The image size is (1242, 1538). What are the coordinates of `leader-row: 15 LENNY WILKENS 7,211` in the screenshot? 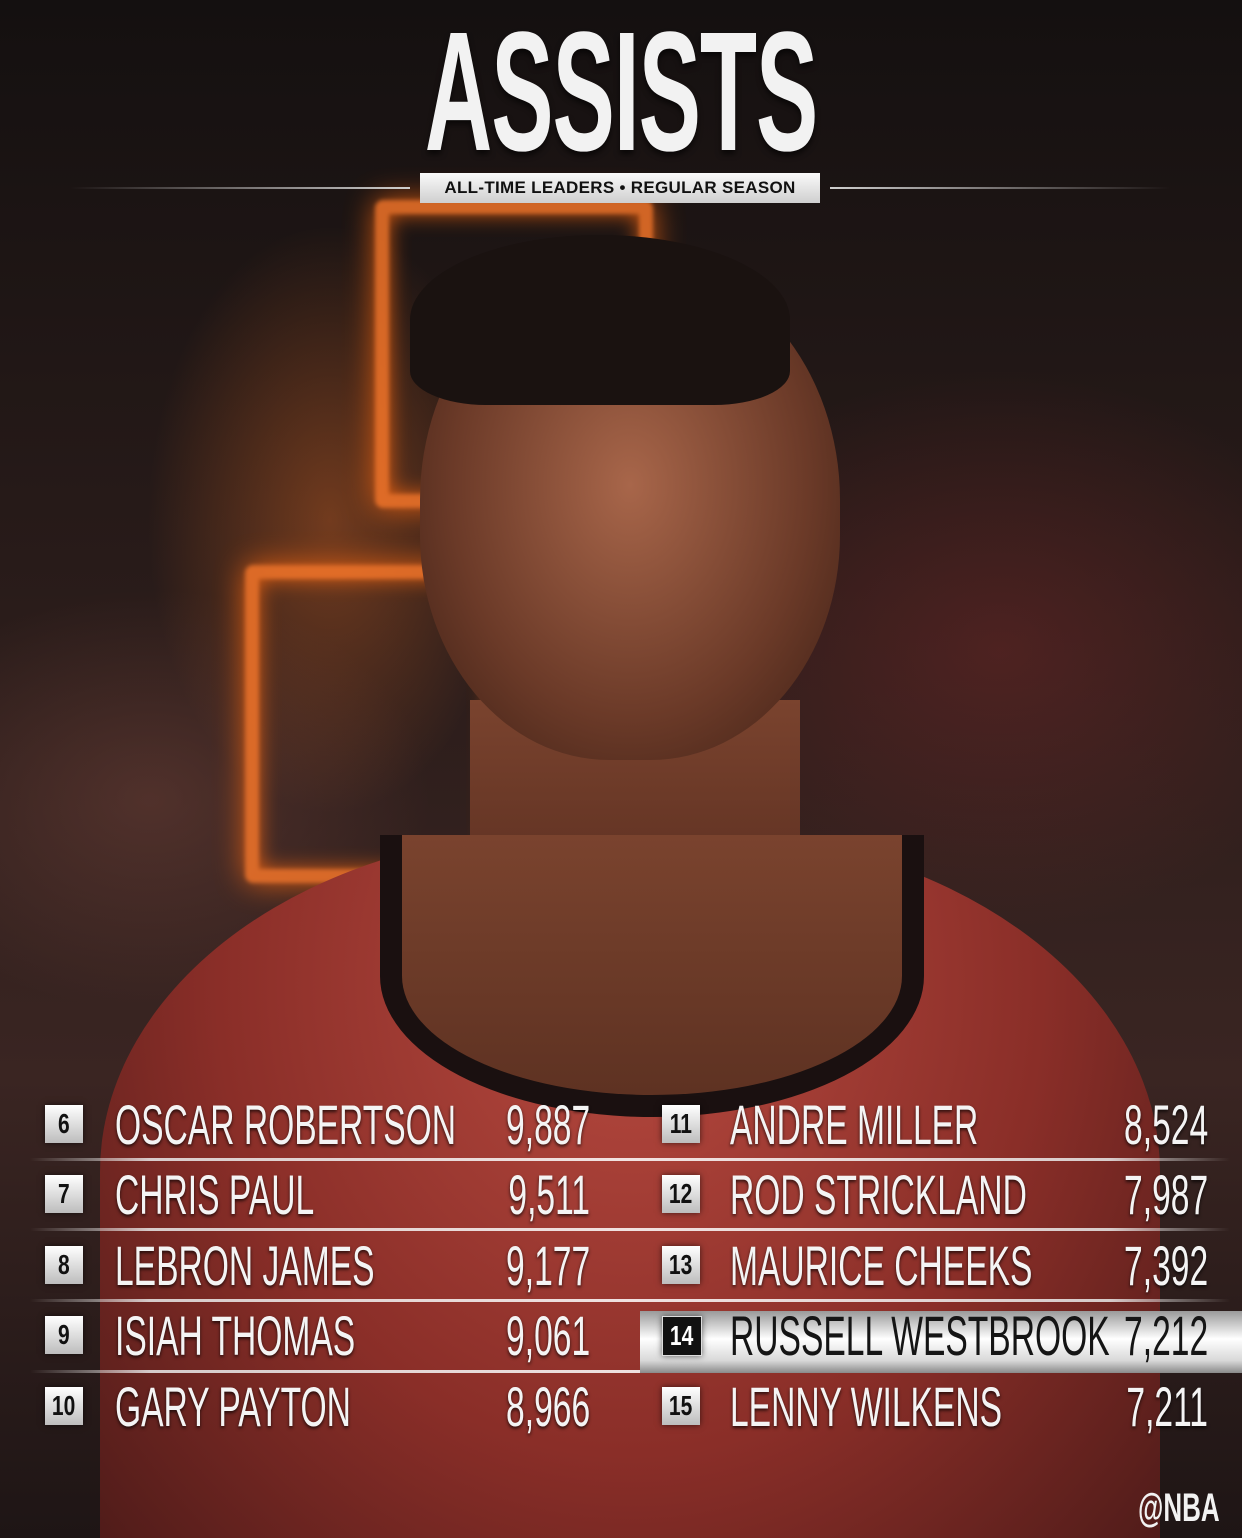 It's located at (941, 1407).